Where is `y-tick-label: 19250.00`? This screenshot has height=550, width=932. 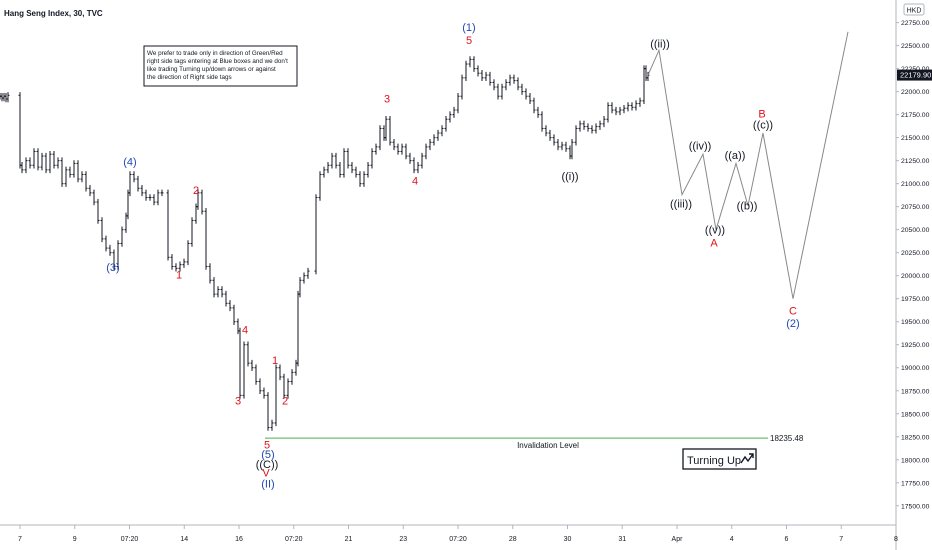 y-tick-label: 19250.00 is located at coordinates (915, 345).